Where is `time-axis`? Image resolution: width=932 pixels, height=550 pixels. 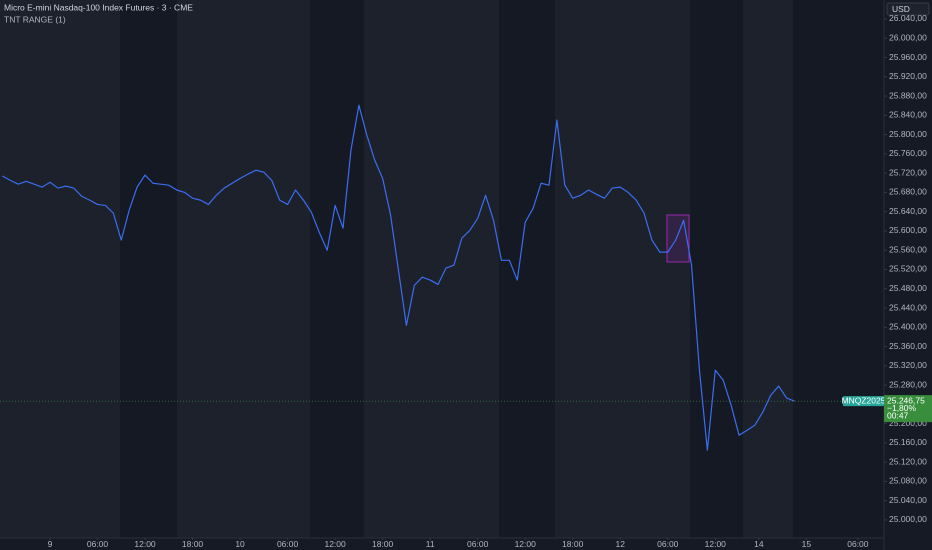 time-axis is located at coordinates (442, 544).